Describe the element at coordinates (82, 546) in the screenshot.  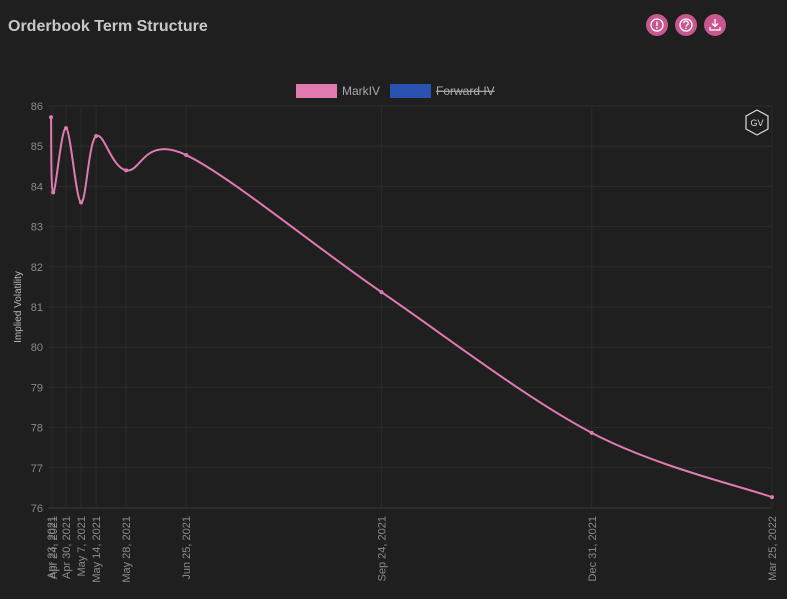
I see `x-tick-label: May 7, 2021` at that location.